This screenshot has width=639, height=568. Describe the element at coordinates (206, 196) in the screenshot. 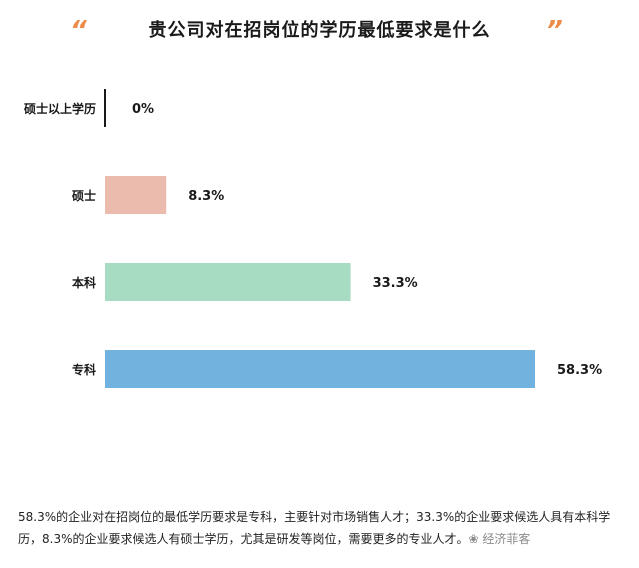

I see `data-label: 8.3%` at that location.